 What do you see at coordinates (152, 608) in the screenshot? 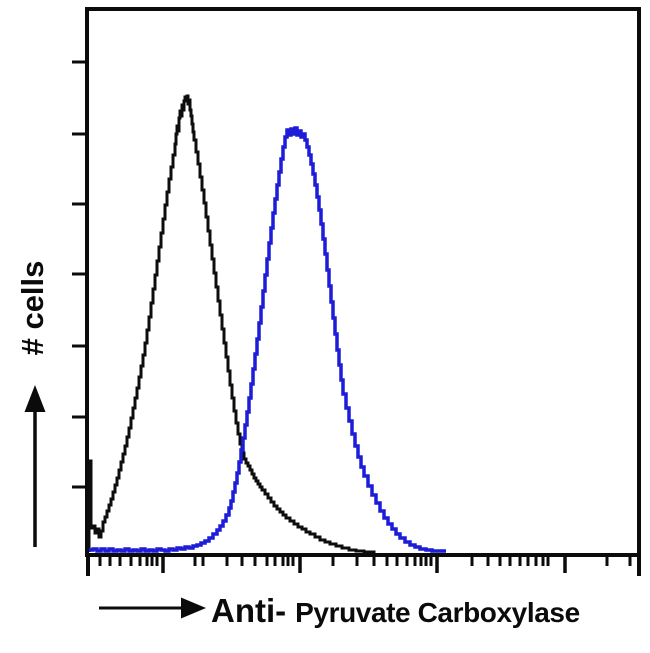
I see `x-axis-arrow-icon` at bounding box center [152, 608].